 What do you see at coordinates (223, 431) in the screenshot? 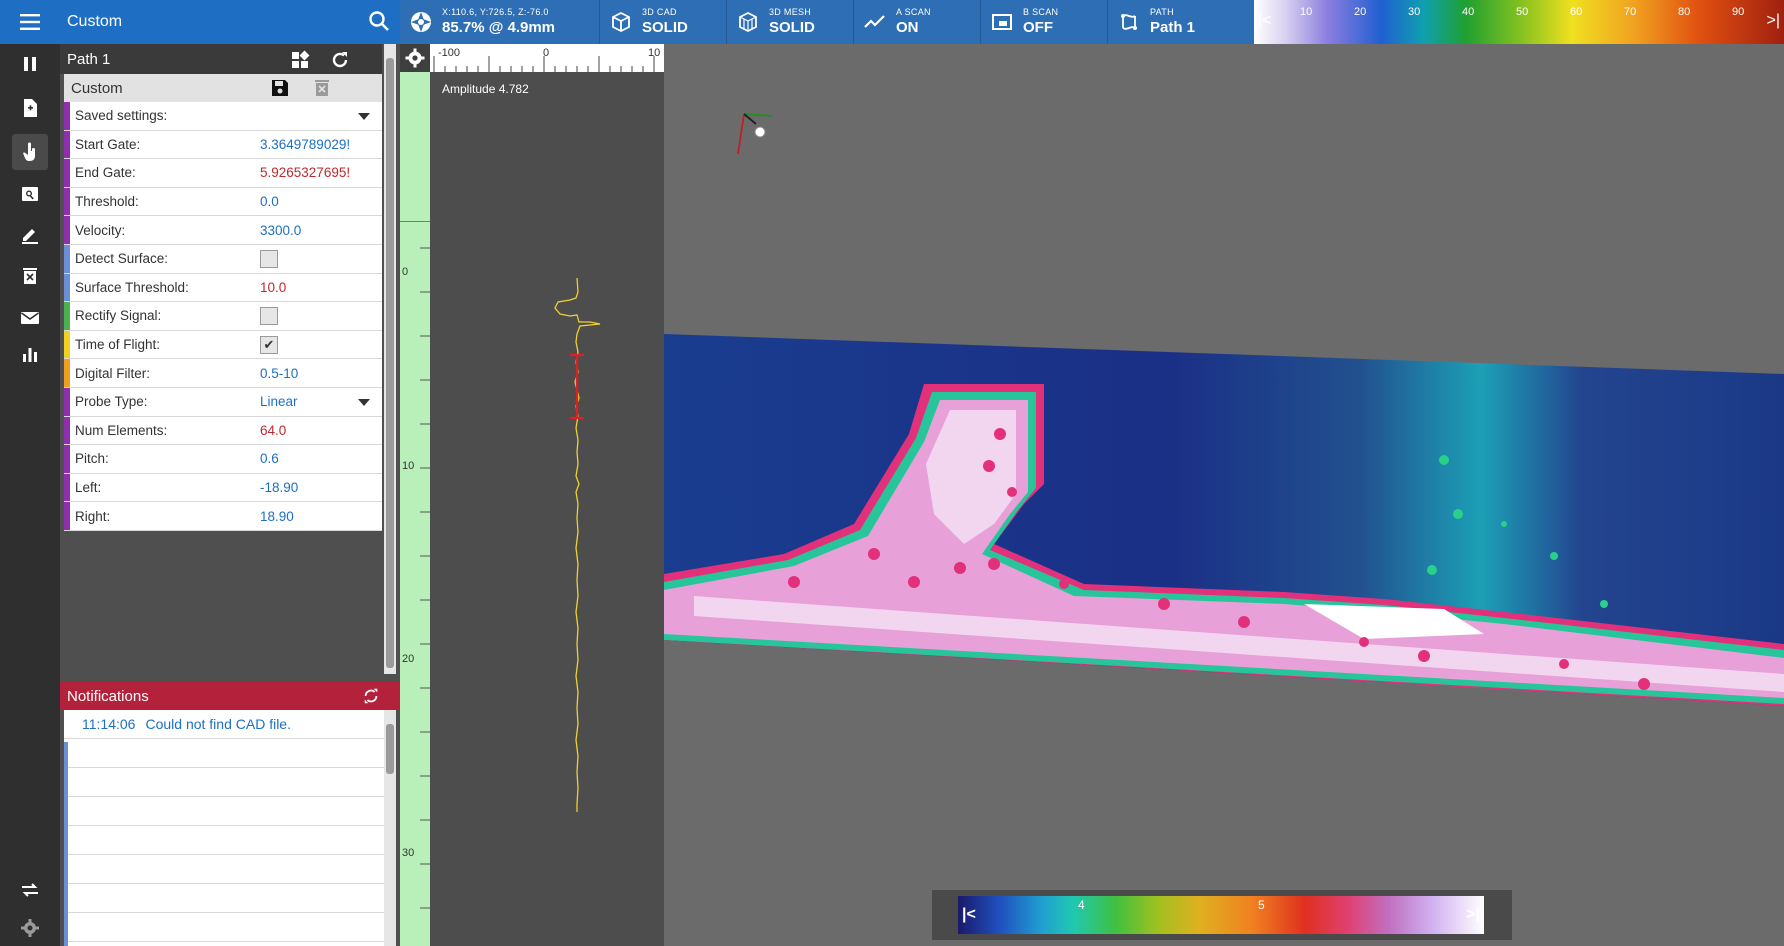
I see `setting-row: Num Elements: 64.0` at bounding box center [223, 431].